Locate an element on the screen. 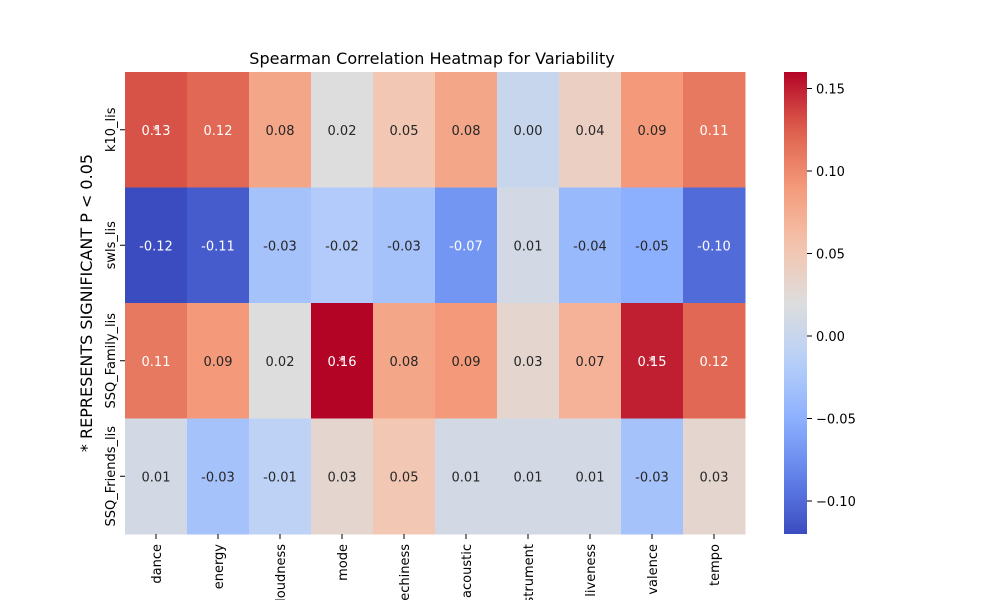 The image size is (1000, 600). colorbar-gradient is located at coordinates (795, 303).